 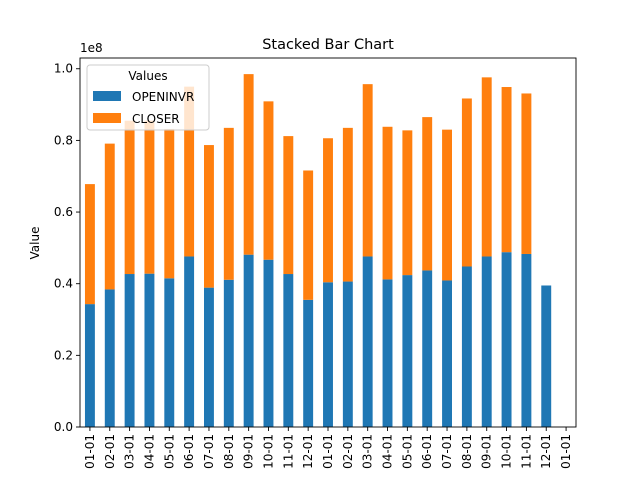 What do you see at coordinates (156, 119) in the screenshot?
I see `legend-label-closer: CLOSER` at bounding box center [156, 119].